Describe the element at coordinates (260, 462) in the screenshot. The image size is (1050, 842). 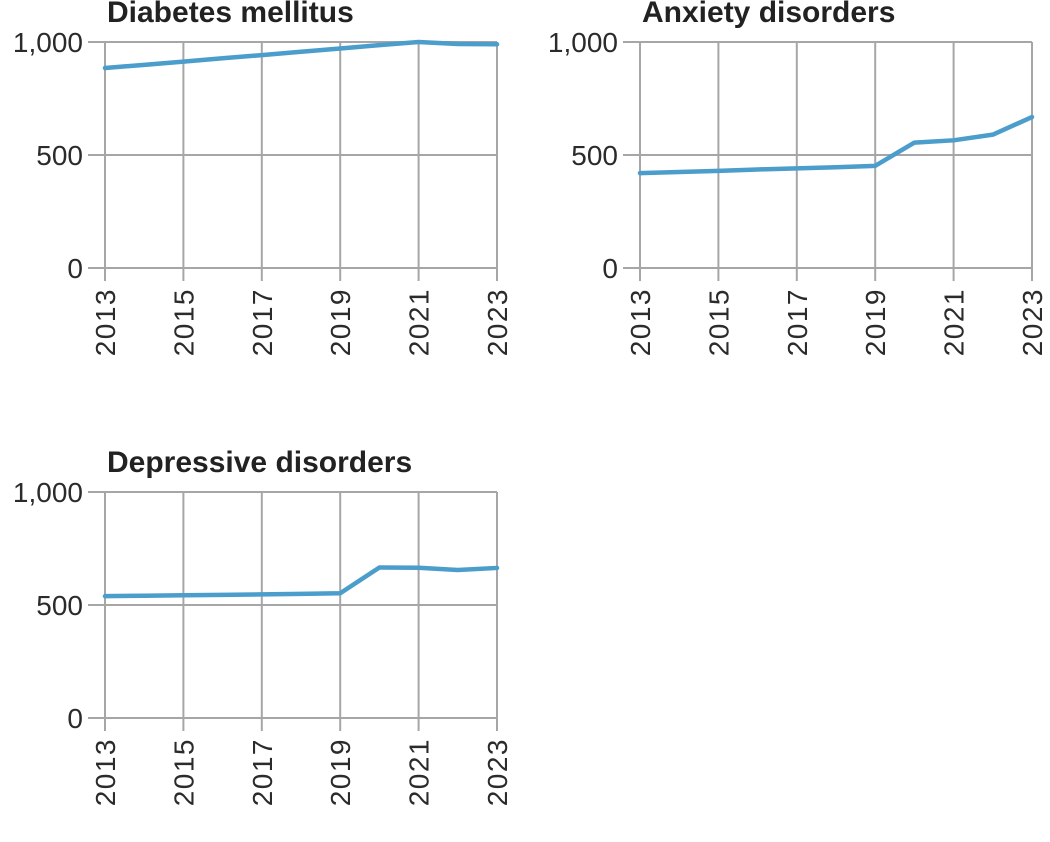
I see `chart-title: Depressive disorders` at that location.